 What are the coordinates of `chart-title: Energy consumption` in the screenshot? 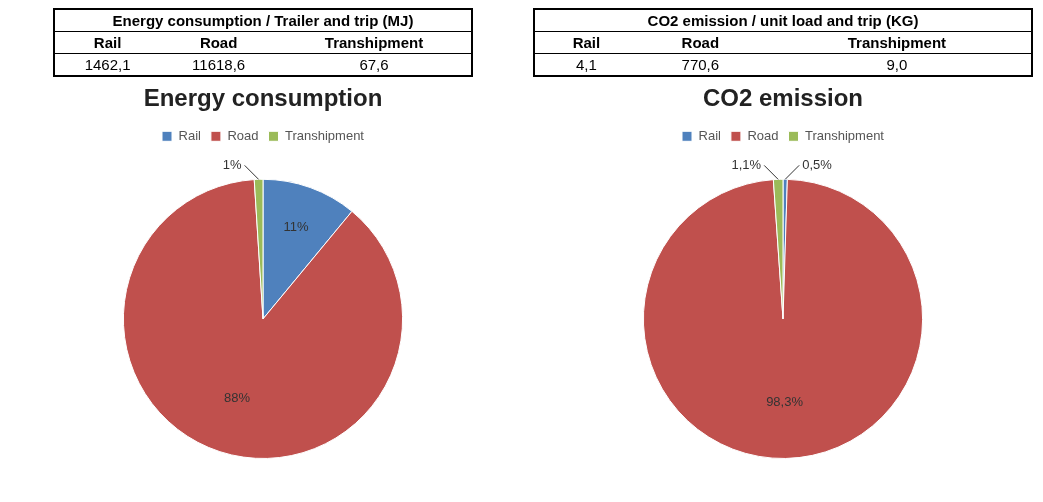 It's located at (263, 98).